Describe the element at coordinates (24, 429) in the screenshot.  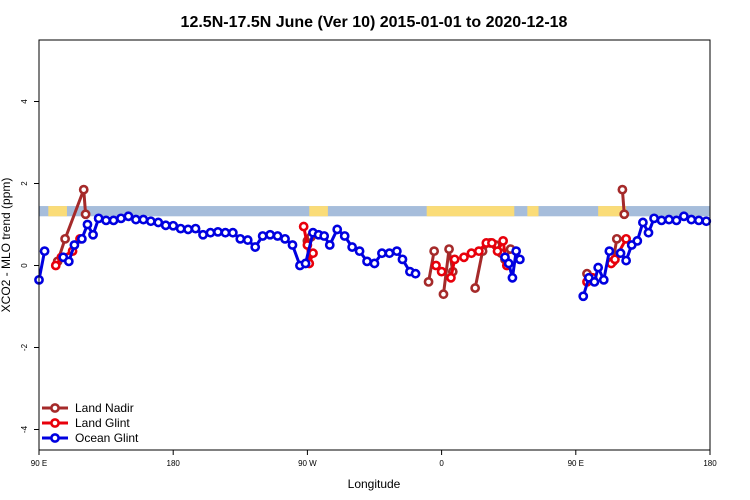
I see `y-tick-label: -4` at that location.